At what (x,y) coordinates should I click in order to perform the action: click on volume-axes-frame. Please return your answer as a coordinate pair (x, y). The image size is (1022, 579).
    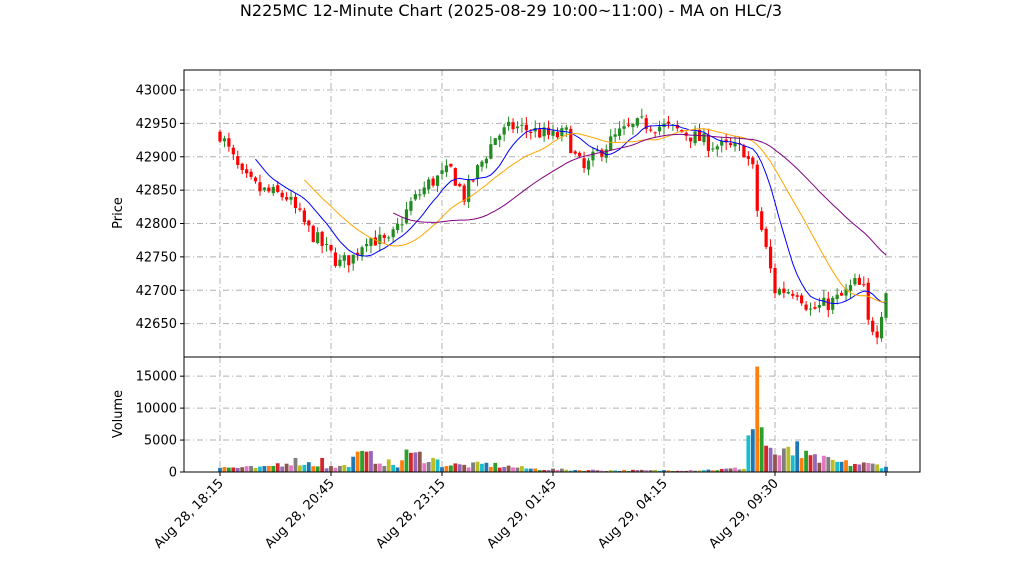
    Looking at the image, I should click on (552, 414).